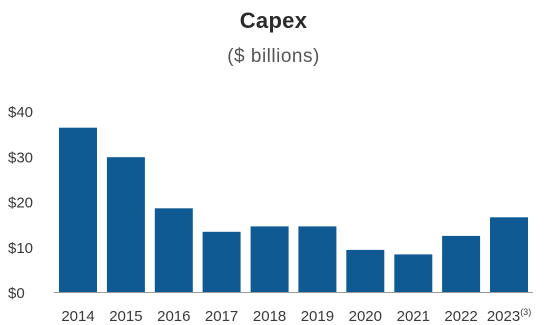 The width and height of the screenshot is (547, 325). I want to click on bar-2017, so click(221, 261).